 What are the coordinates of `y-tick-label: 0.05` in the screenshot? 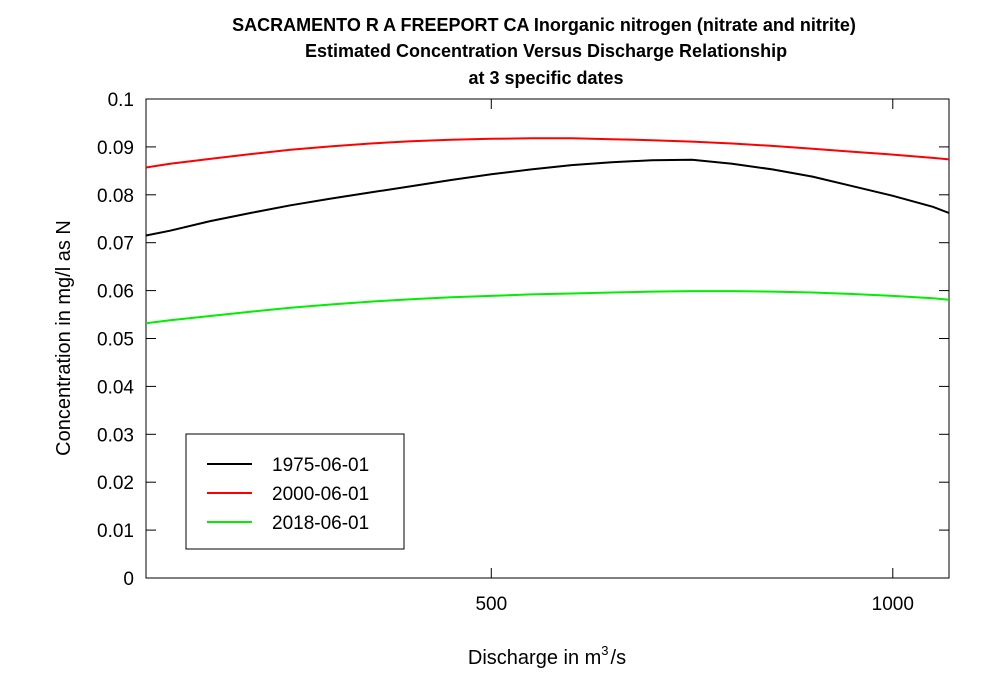 It's located at (115, 340).